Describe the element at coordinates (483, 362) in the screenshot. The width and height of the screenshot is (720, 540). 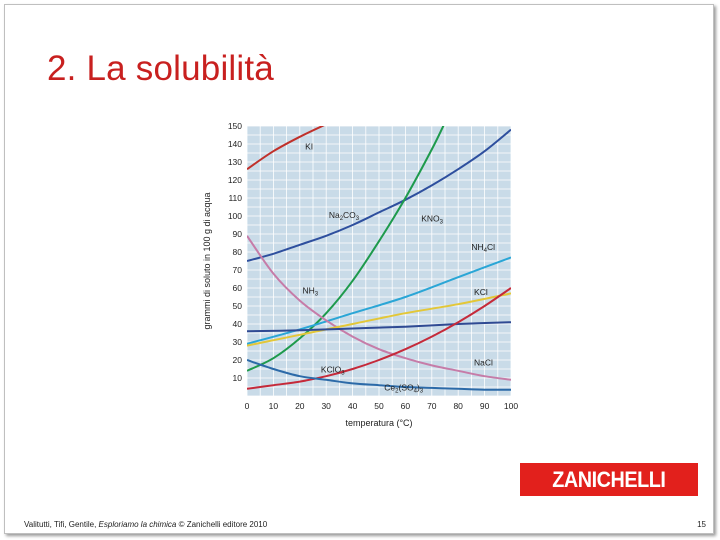
I see `series-label: NaCl` at that location.